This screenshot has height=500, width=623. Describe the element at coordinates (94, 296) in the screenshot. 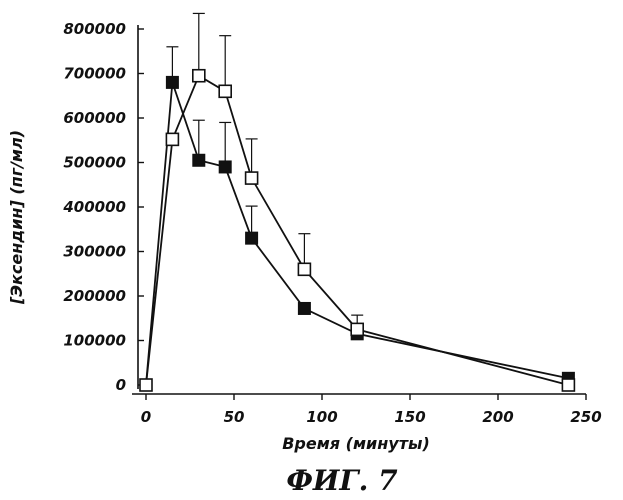

I see `y-tick-label: 200000` at that location.